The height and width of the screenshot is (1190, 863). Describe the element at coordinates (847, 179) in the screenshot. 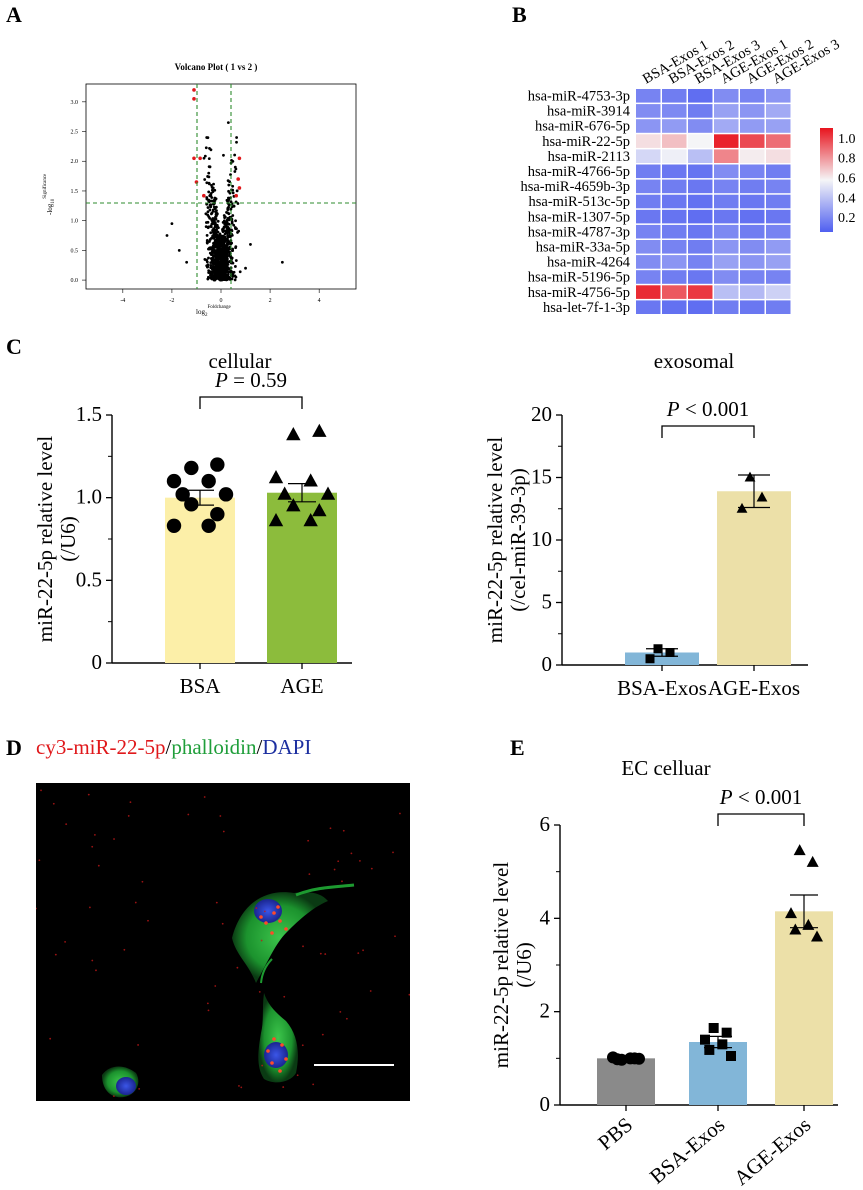

I see `colorbar-ticks: 1.0 0.8 0.6 0.4 0.2` at that location.